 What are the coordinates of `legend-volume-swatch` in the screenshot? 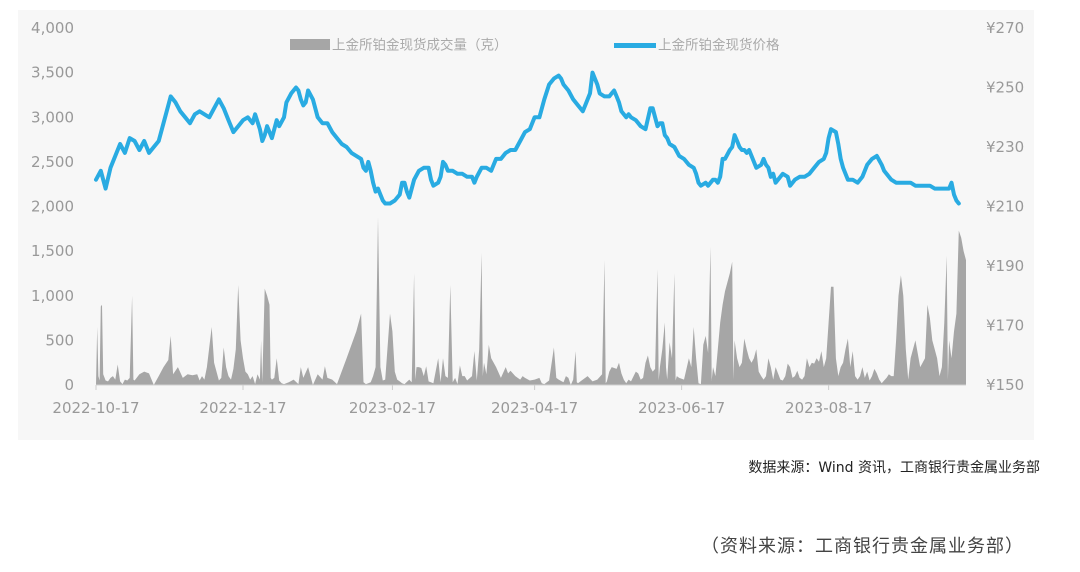 It's located at (310, 44).